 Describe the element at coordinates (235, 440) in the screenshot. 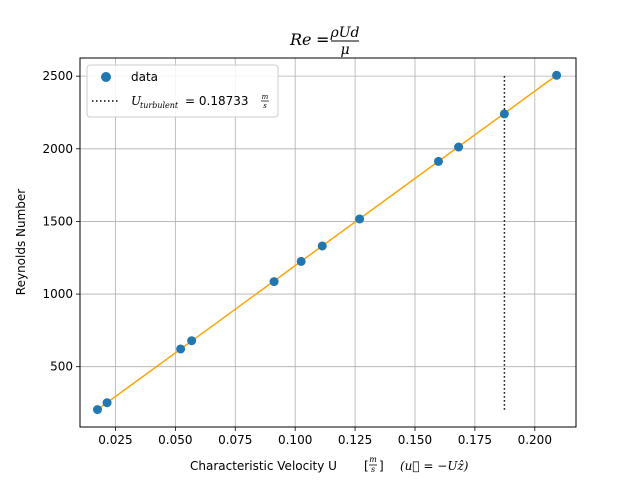

I see `x-tick-label: 0.075` at that location.